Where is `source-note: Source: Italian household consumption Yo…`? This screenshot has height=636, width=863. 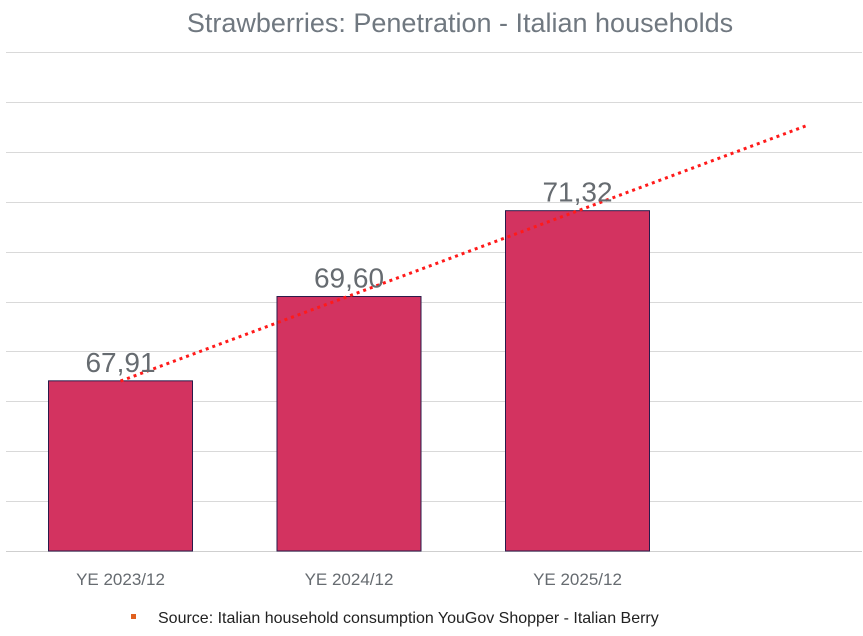 source-note: Source: Italian household consumption Yo… is located at coordinates (395, 619).